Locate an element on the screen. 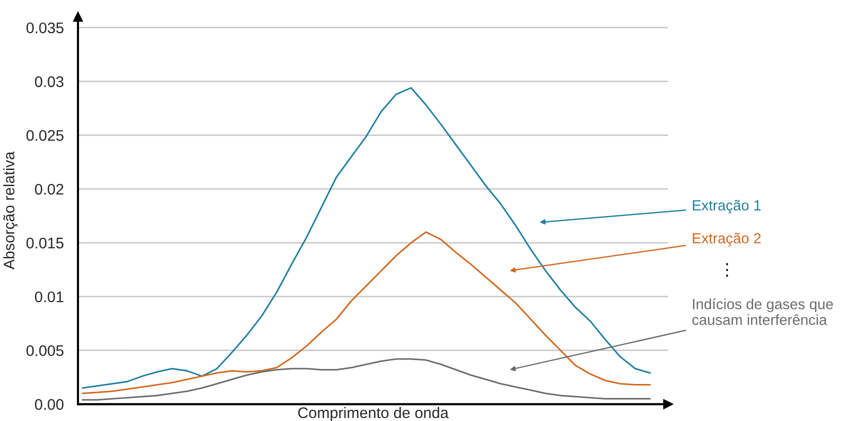 Image resolution: width=843 pixels, height=421 pixels. y-tick-label: 0.025 is located at coordinates (45, 135).